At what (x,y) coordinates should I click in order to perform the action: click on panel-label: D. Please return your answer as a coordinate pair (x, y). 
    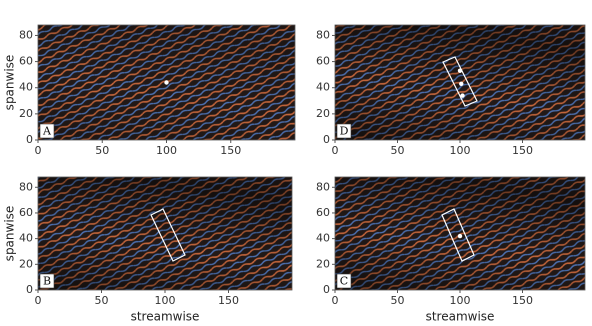
    Looking at the image, I should click on (344, 131).